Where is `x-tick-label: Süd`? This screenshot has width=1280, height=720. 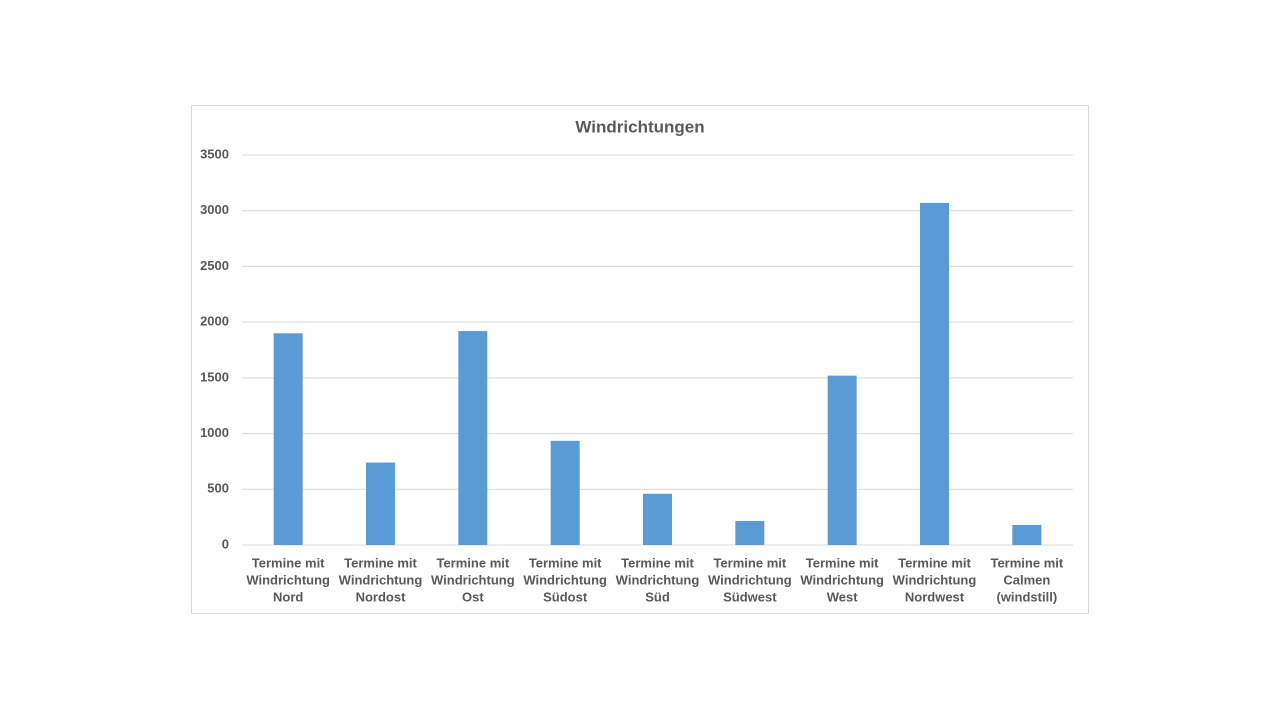 x-tick-label: Süd is located at coordinates (657, 596).